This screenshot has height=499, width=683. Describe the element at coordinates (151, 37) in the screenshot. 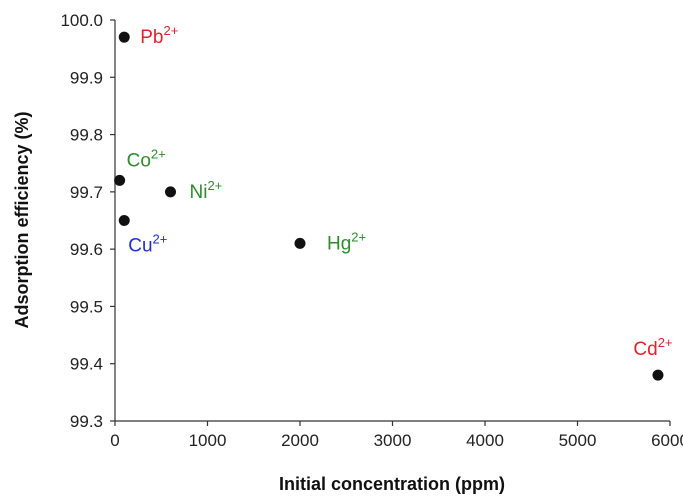

I see `ion-symbol: Pb` at that location.